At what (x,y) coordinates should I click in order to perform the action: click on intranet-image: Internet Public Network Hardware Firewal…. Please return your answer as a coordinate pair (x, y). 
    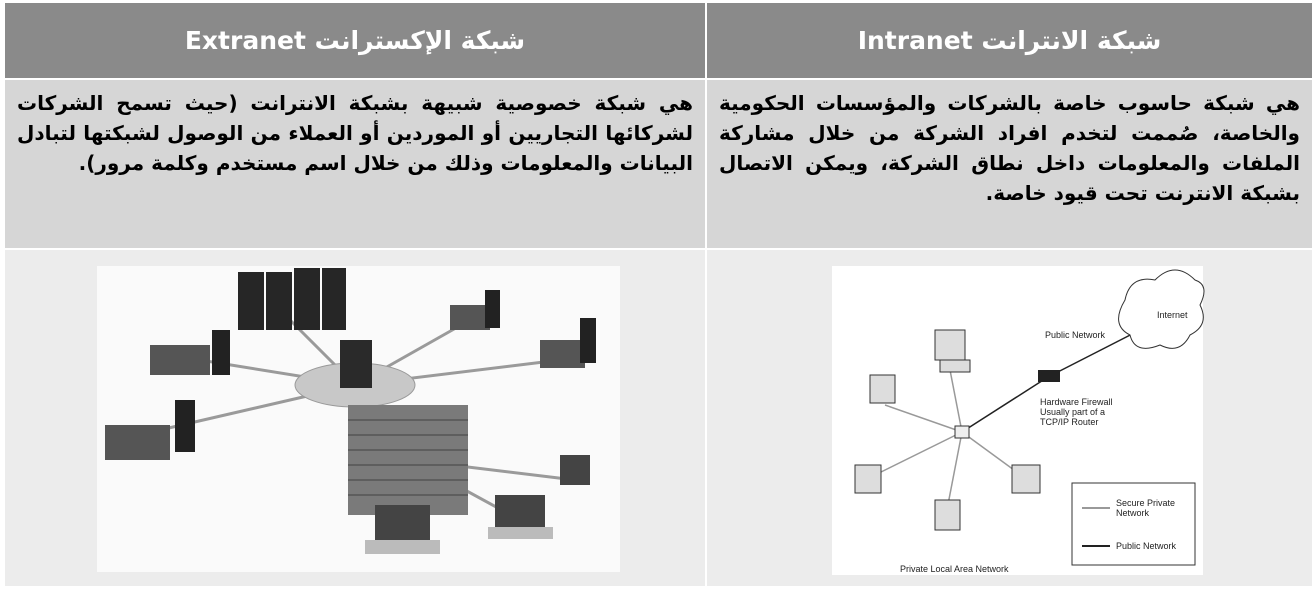
    Looking at the image, I should click on (1018, 420).